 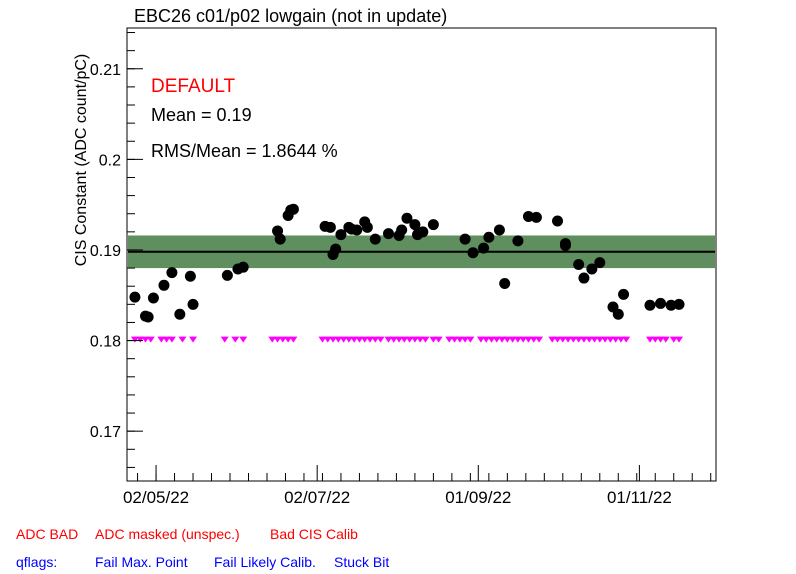 What do you see at coordinates (291, 16) in the screenshot?
I see `chart-title: EBC26 c01/p02 lowgain (not in update)` at bounding box center [291, 16].